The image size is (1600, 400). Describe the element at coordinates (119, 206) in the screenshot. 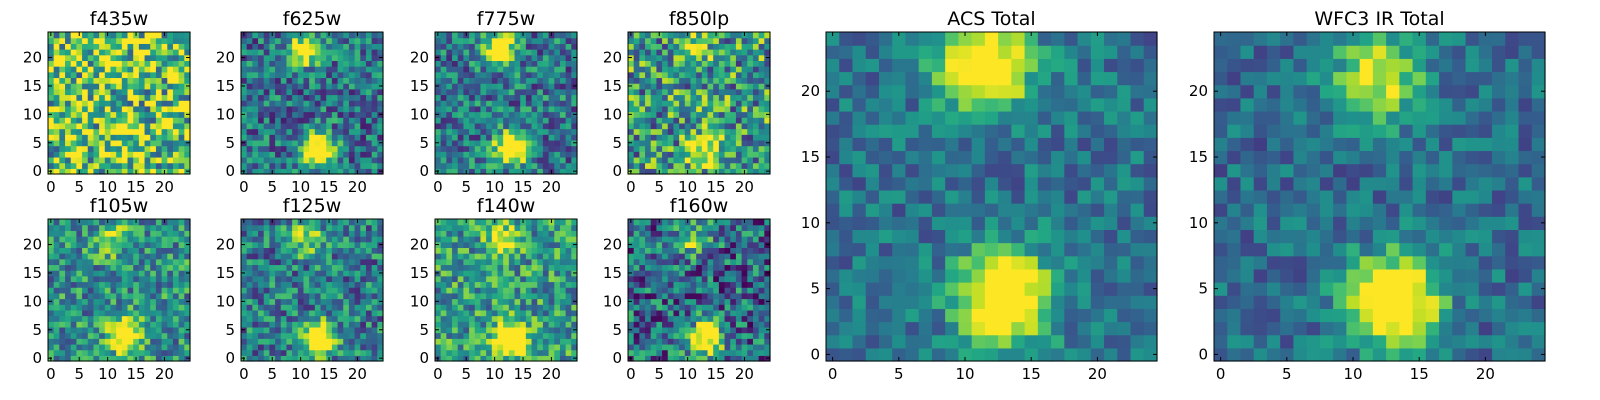

I see `panel-title: f105w` at that location.